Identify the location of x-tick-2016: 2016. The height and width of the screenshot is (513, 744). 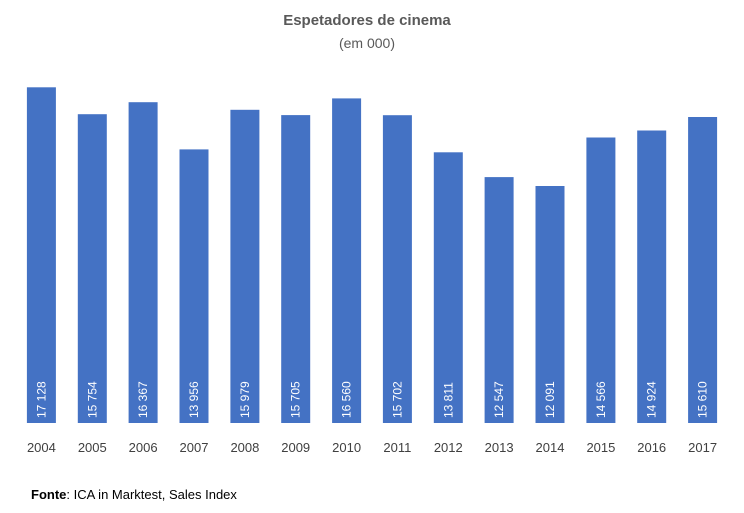
(651, 447).